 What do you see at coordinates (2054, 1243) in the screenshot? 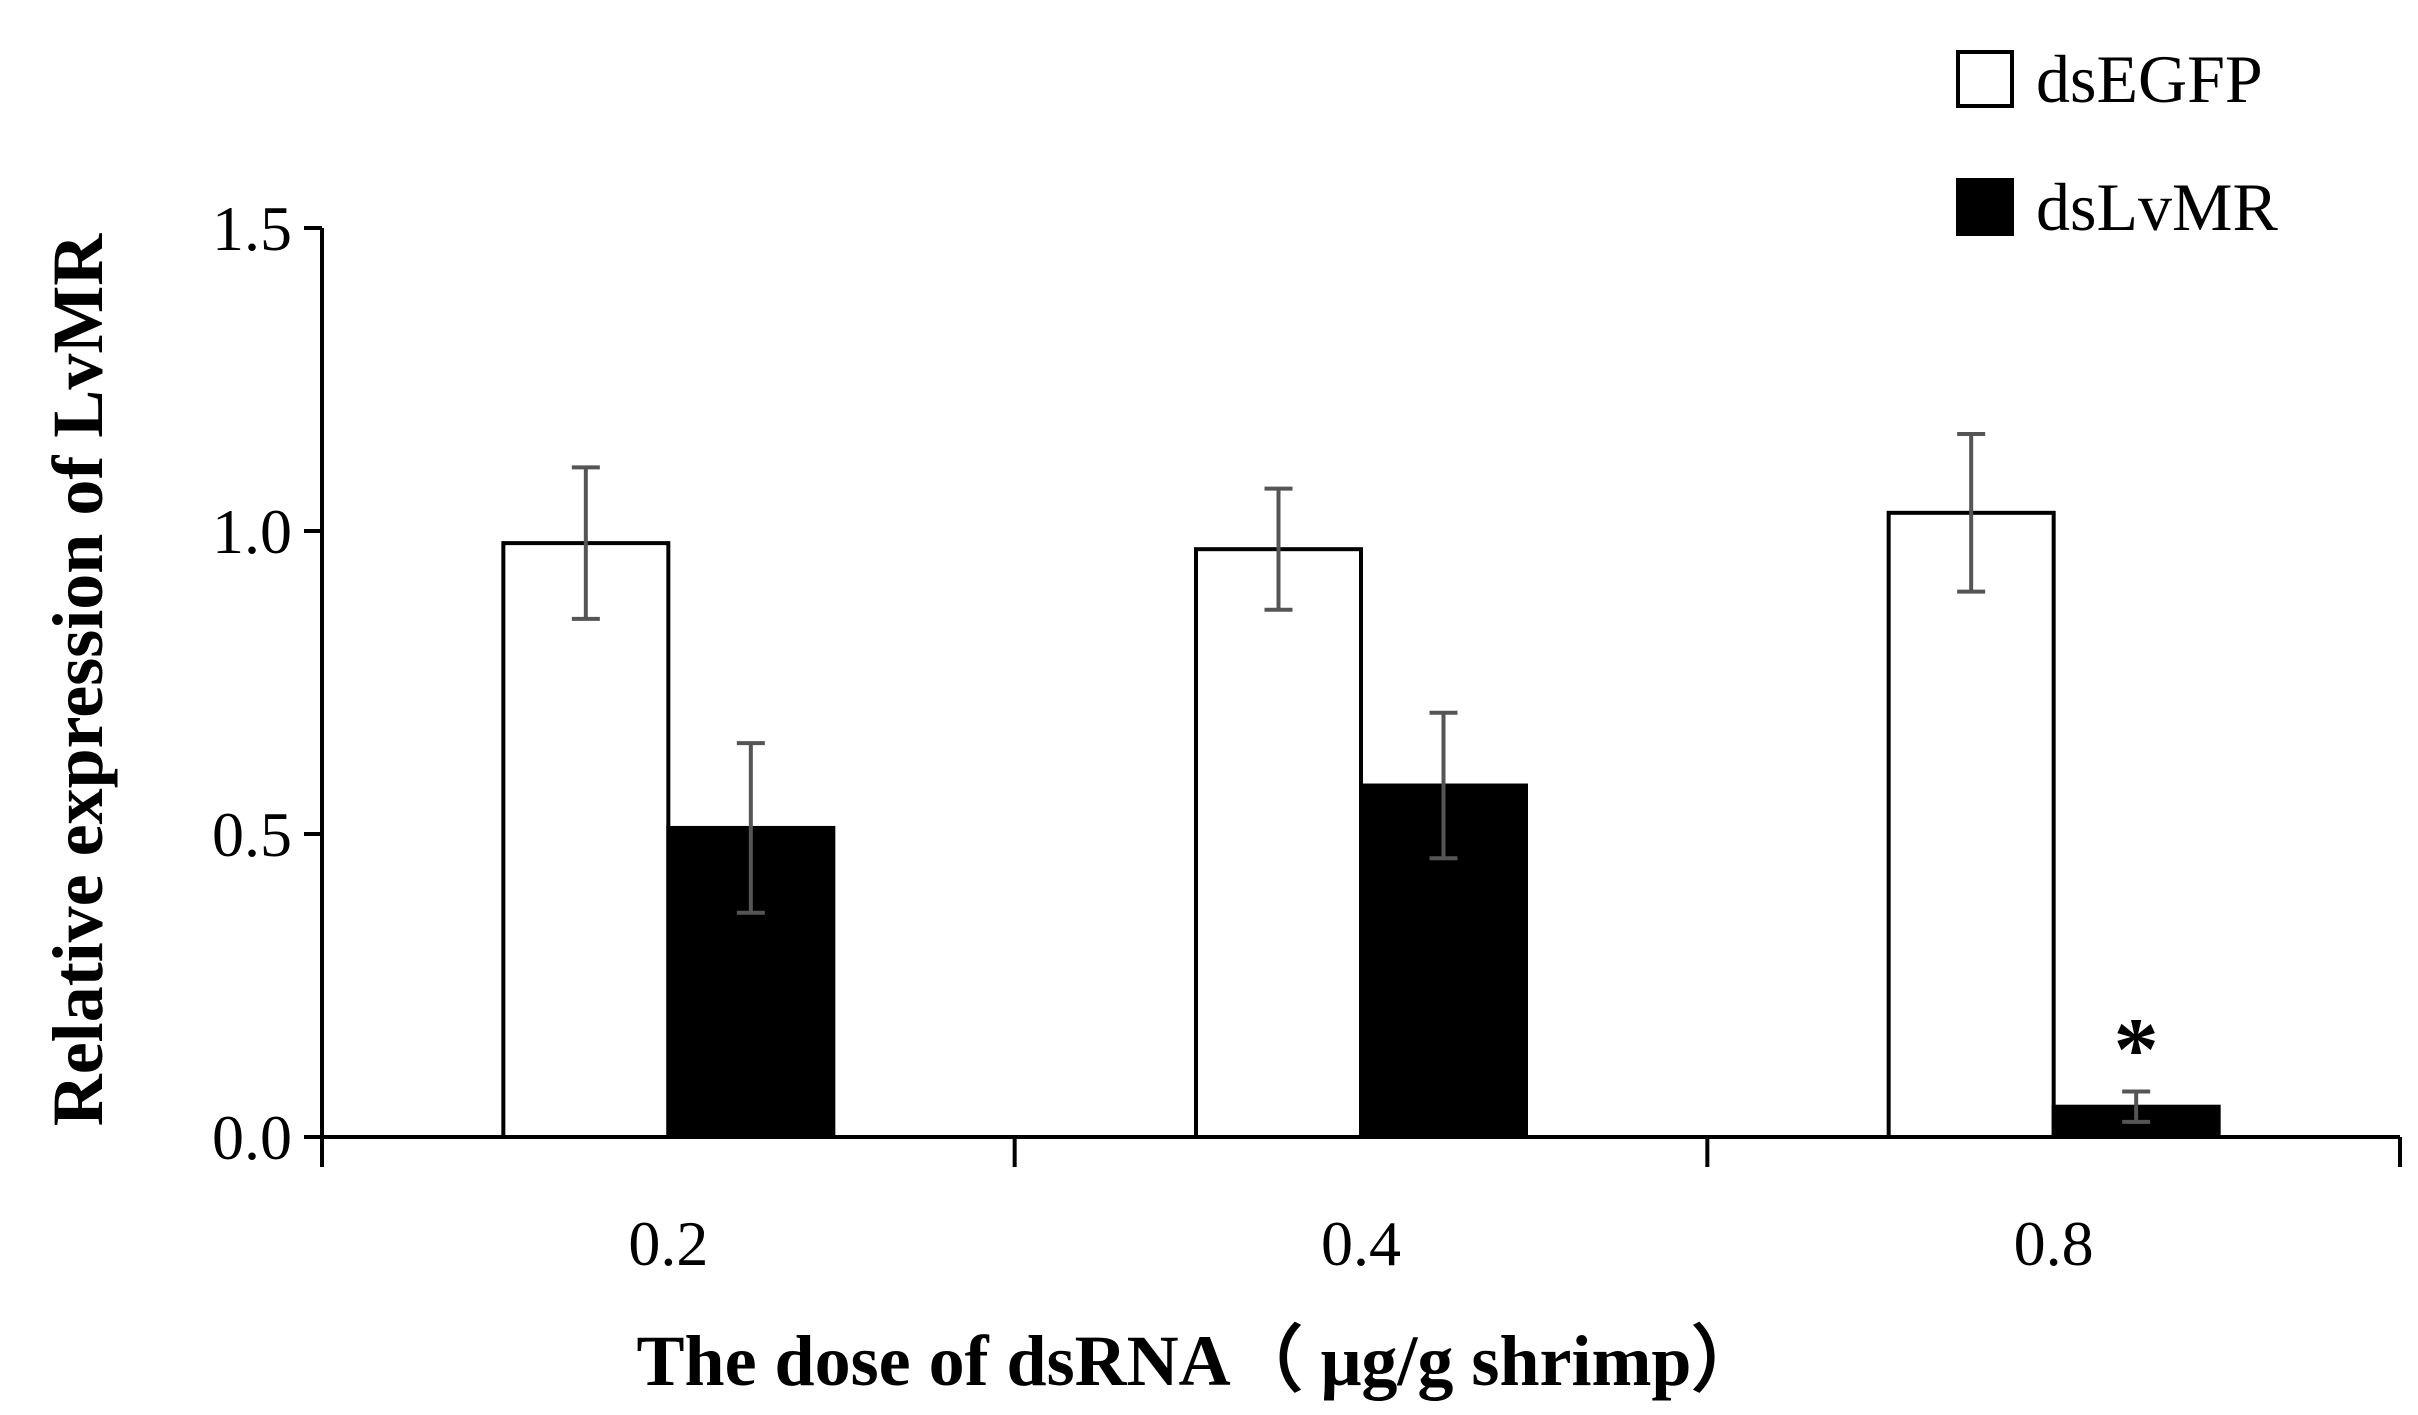
I see `x-tick-label: 0.8` at bounding box center [2054, 1243].